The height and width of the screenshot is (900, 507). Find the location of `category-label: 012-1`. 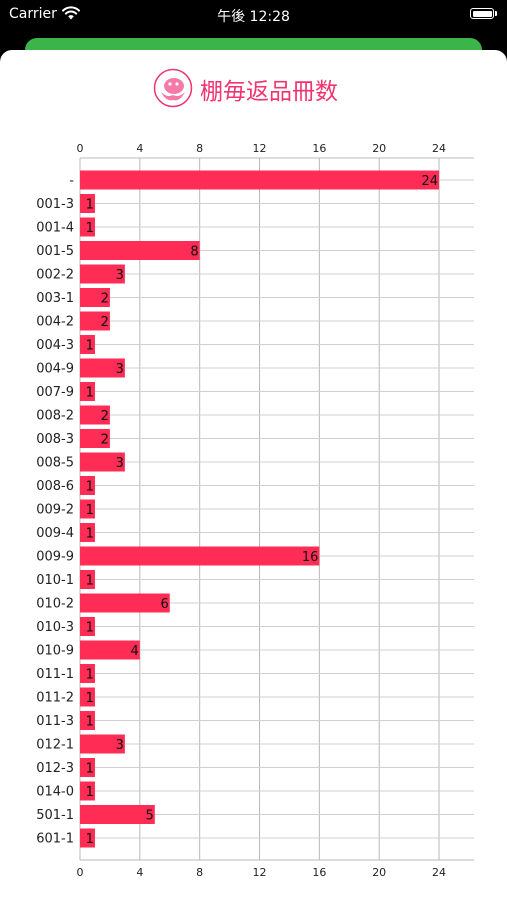

category-label: 012-1 is located at coordinates (55, 745).